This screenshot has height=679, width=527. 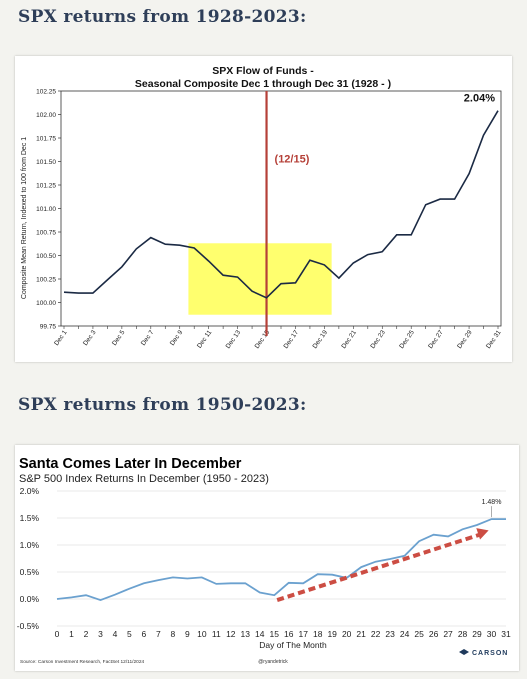 I want to click on chart2-xtick-label: 3, so click(x=100, y=634).